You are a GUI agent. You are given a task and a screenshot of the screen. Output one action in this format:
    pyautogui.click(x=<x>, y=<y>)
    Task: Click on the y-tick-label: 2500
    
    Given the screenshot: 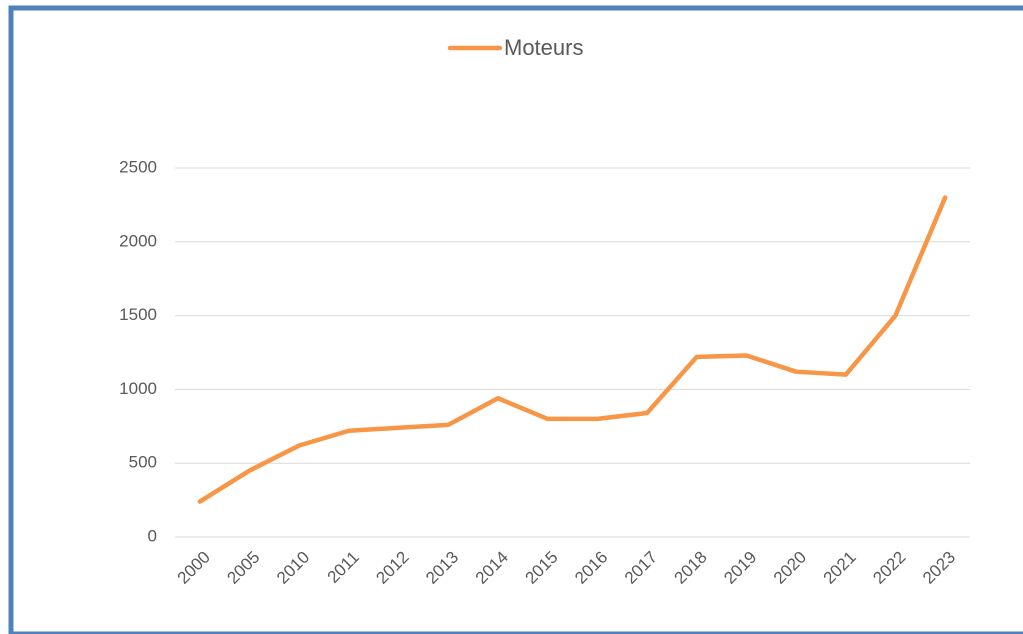 What is the action you would take?
    pyautogui.click(x=138, y=166)
    